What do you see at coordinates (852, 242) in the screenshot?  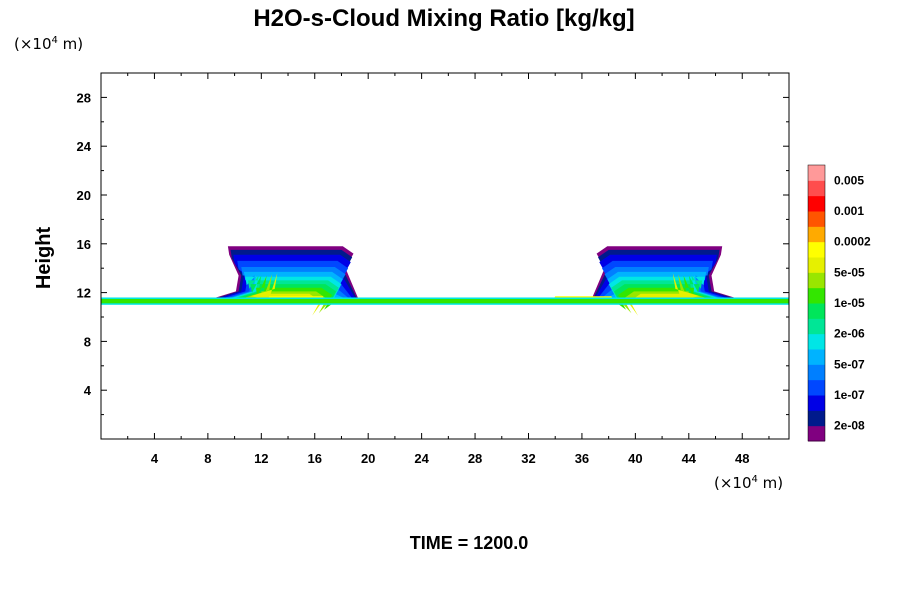 I see `colorbar-label: 0.0002` at bounding box center [852, 242].